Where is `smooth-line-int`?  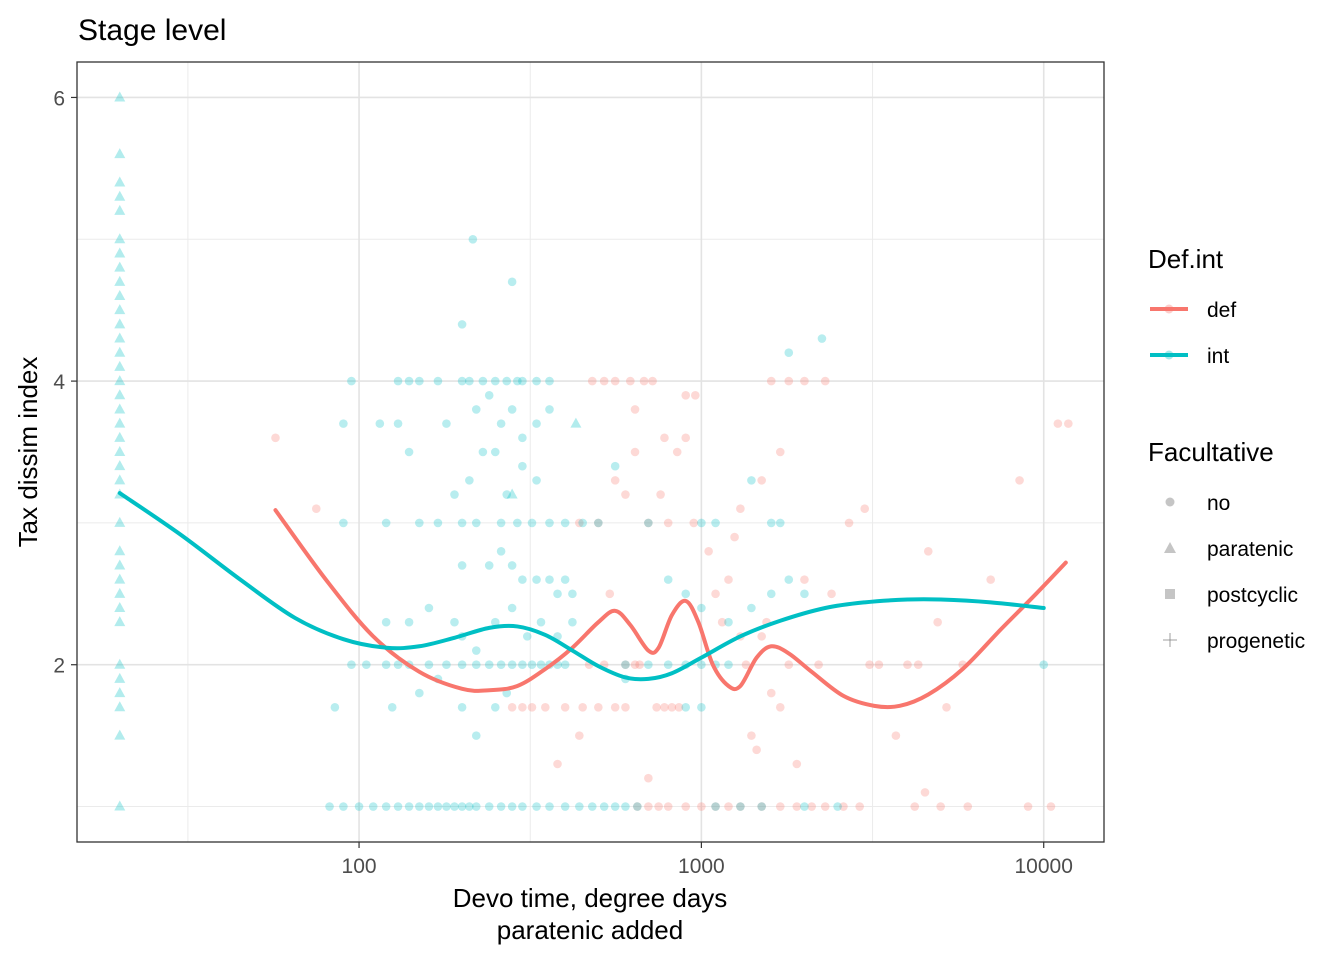 smooth-line-int is located at coordinates (581, 586).